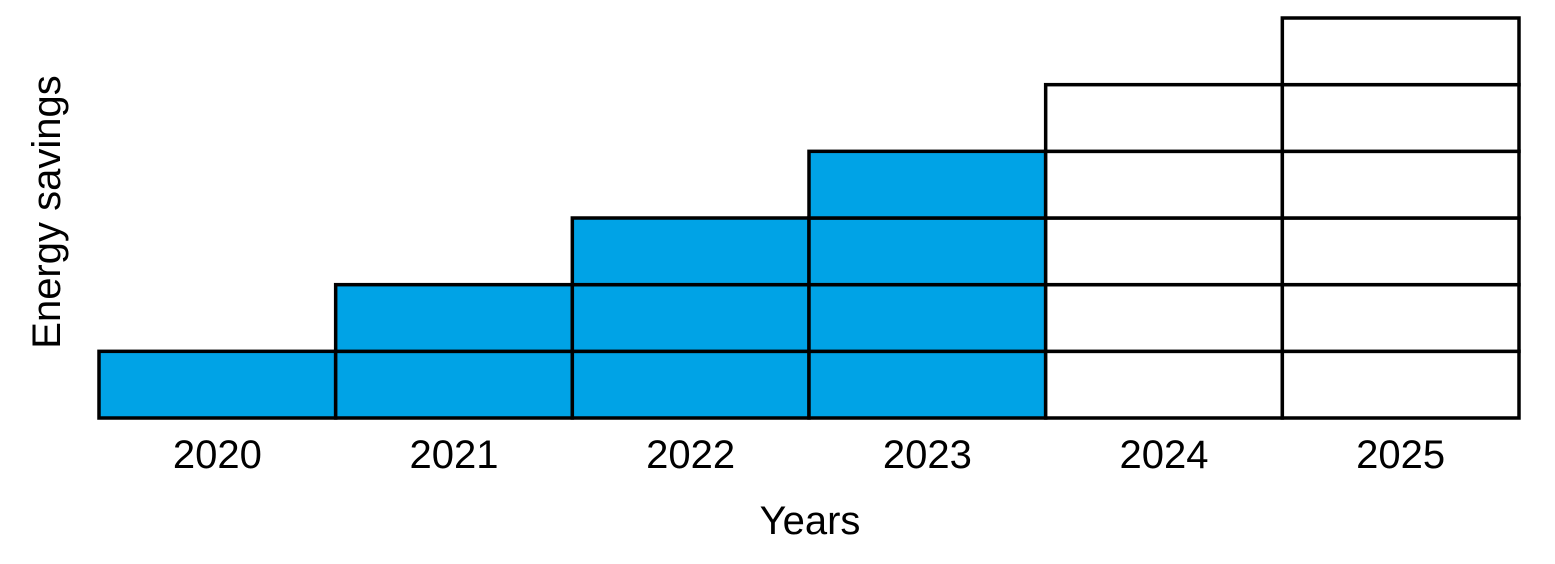  I want to click on x-tick-label-2021: 2021, so click(454, 455).